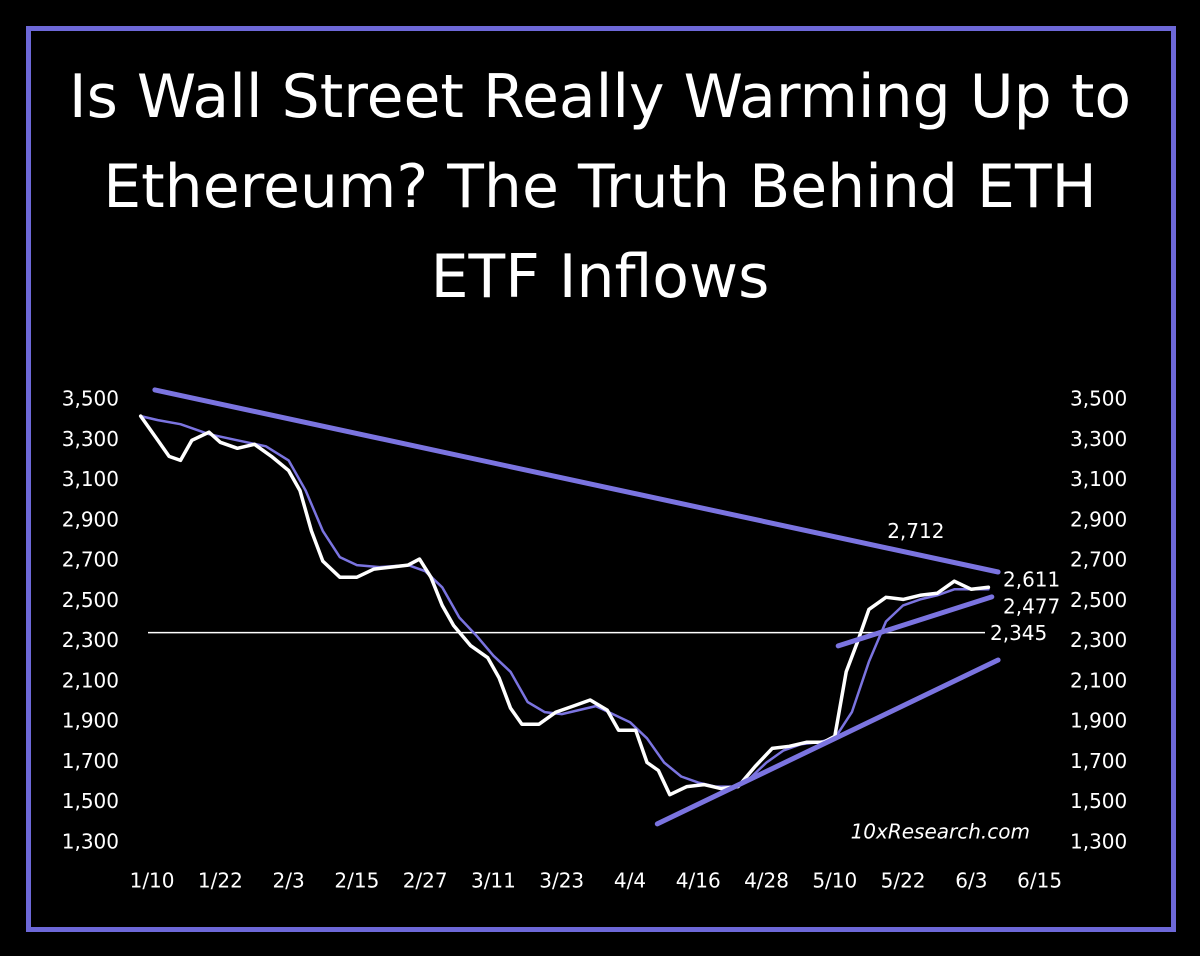  I want to click on x-tick-label: 2/3, so click(289, 881).